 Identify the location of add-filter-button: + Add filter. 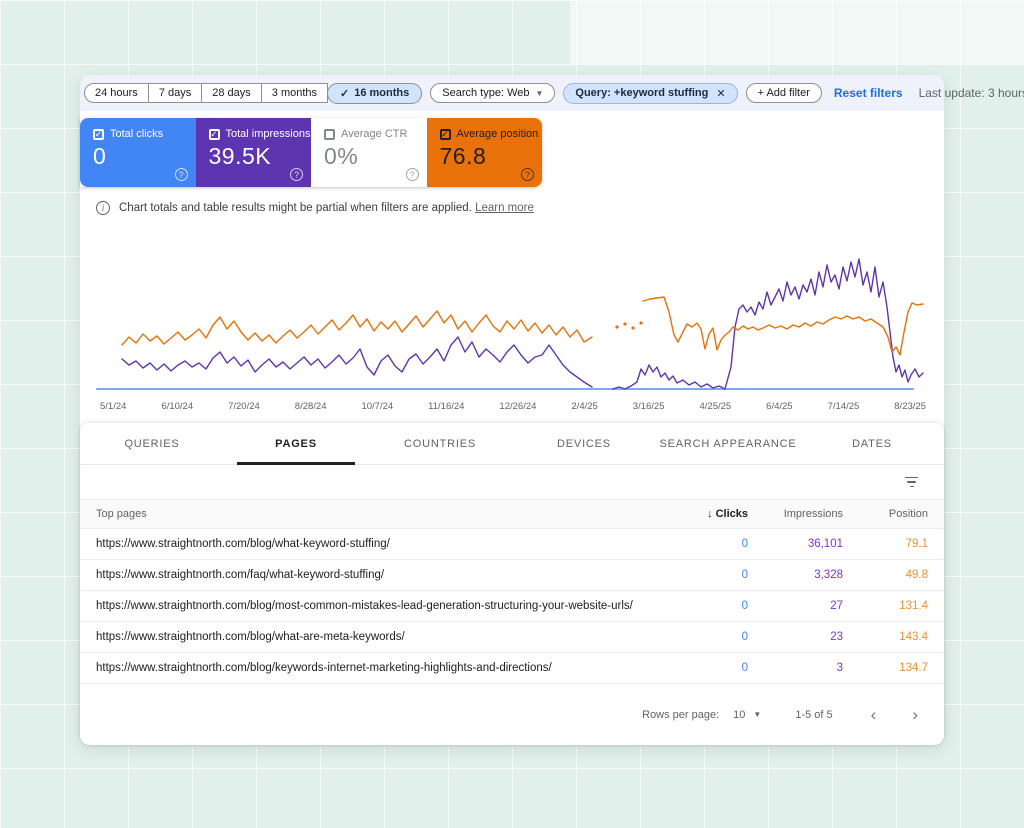
(783, 93).